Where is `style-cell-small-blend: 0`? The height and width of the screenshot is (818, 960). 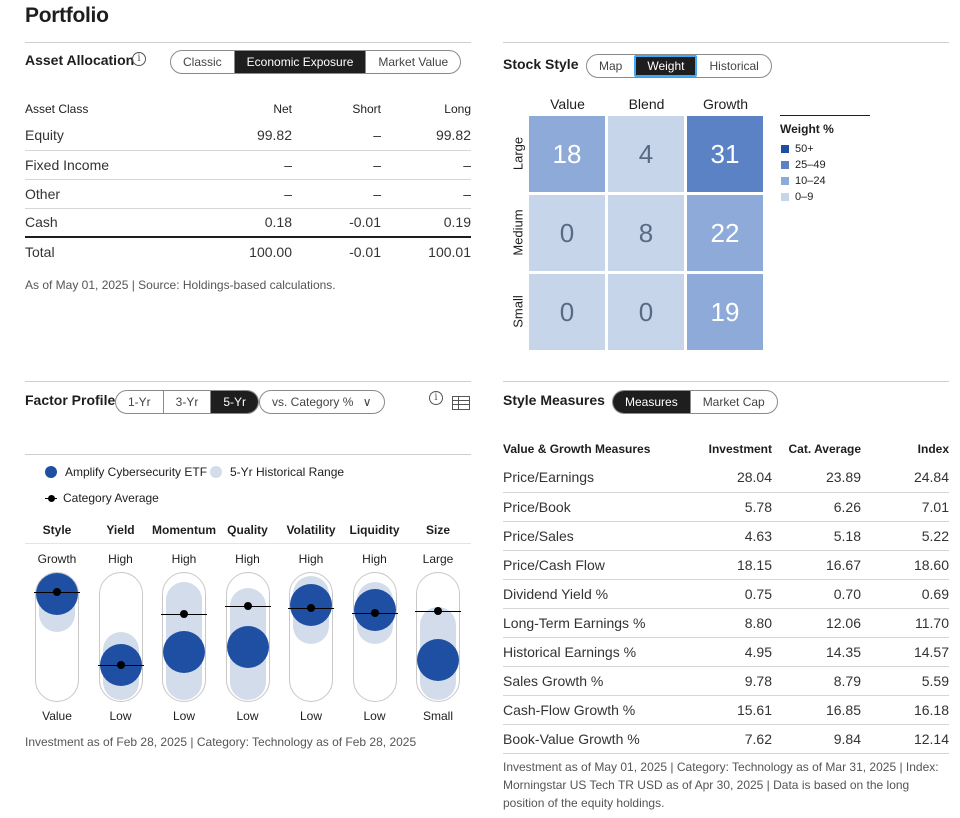 style-cell-small-blend: 0 is located at coordinates (646, 312).